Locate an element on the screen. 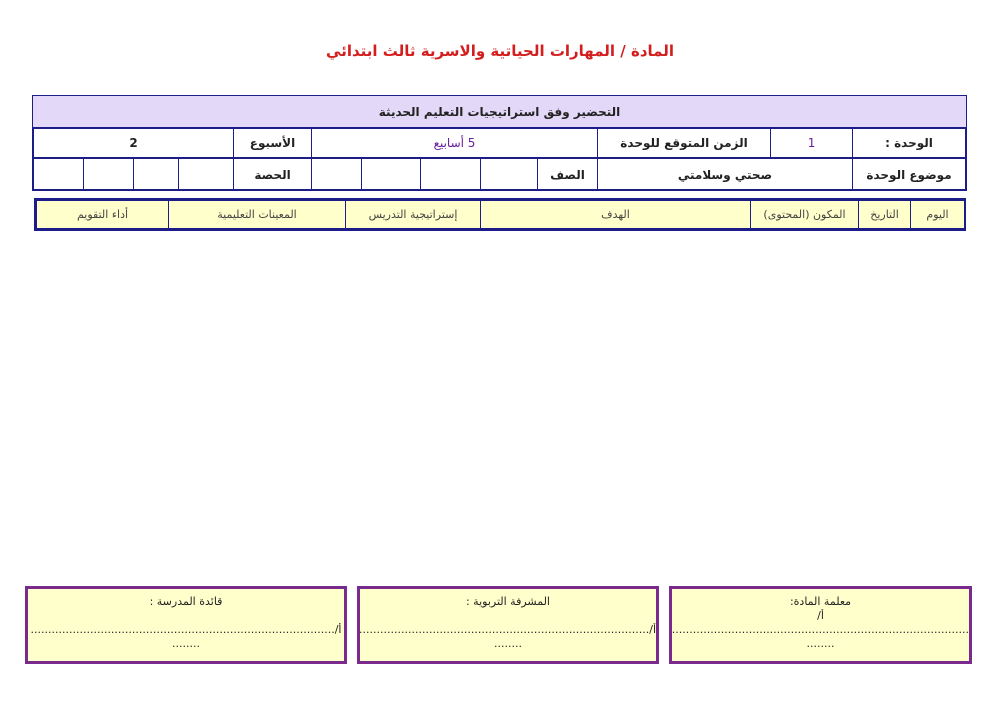 Image resolution: width=1000 pixels, height=707 pixels. column-header: اليوم is located at coordinates (937, 214).